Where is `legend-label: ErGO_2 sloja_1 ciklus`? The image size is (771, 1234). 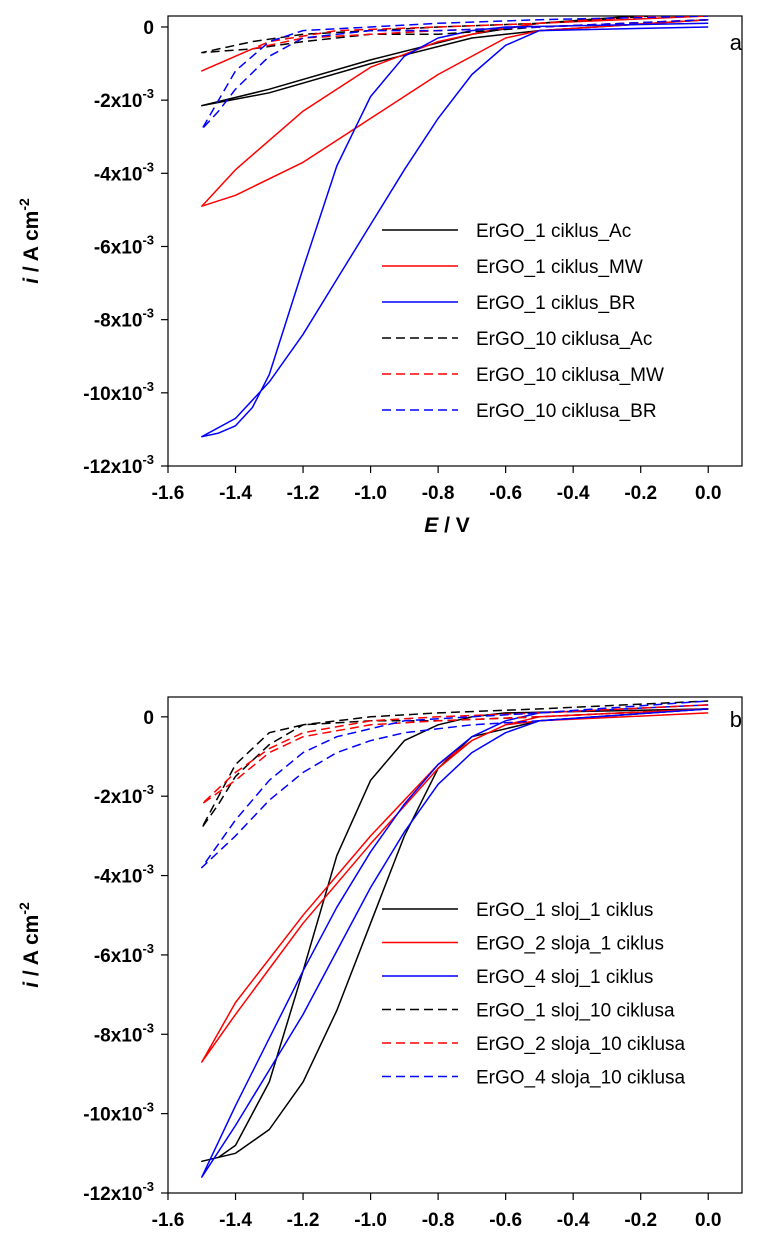
legend-label: ErGO_2 sloja_1 ciklus is located at coordinates (570, 944).